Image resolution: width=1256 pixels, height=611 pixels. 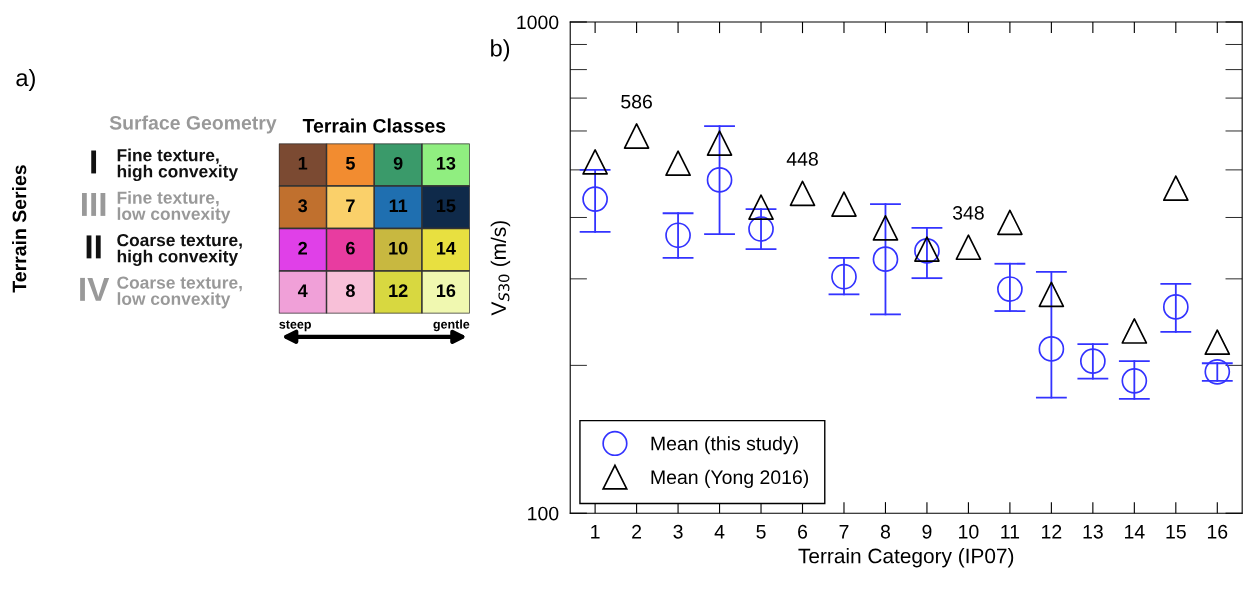 I want to click on x-tick-label: 3, so click(x=678, y=531).